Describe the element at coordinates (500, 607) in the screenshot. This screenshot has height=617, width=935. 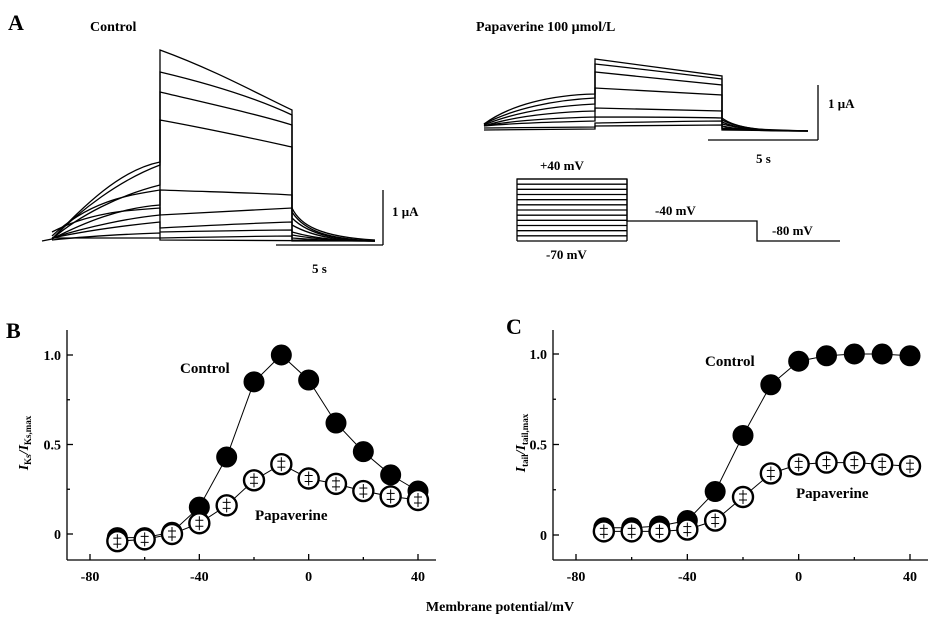
I see `shared-x-axis-title: Membrane potential/mV` at that location.